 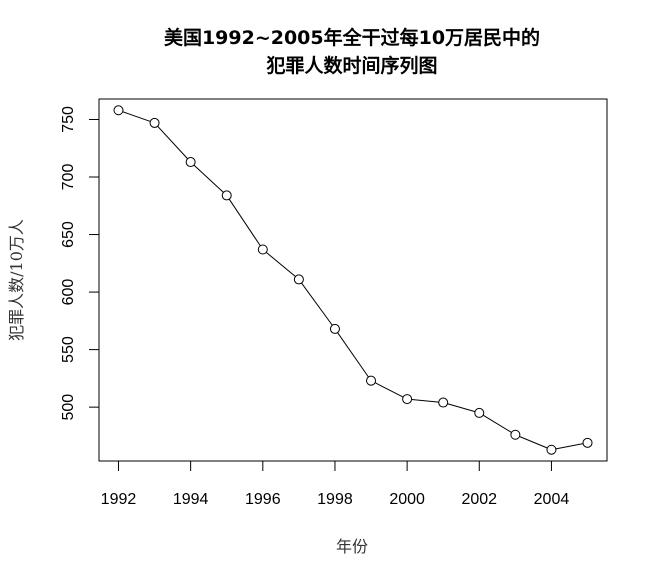 What do you see at coordinates (68, 407) in the screenshot?
I see `y-tick-label: 500` at bounding box center [68, 407].